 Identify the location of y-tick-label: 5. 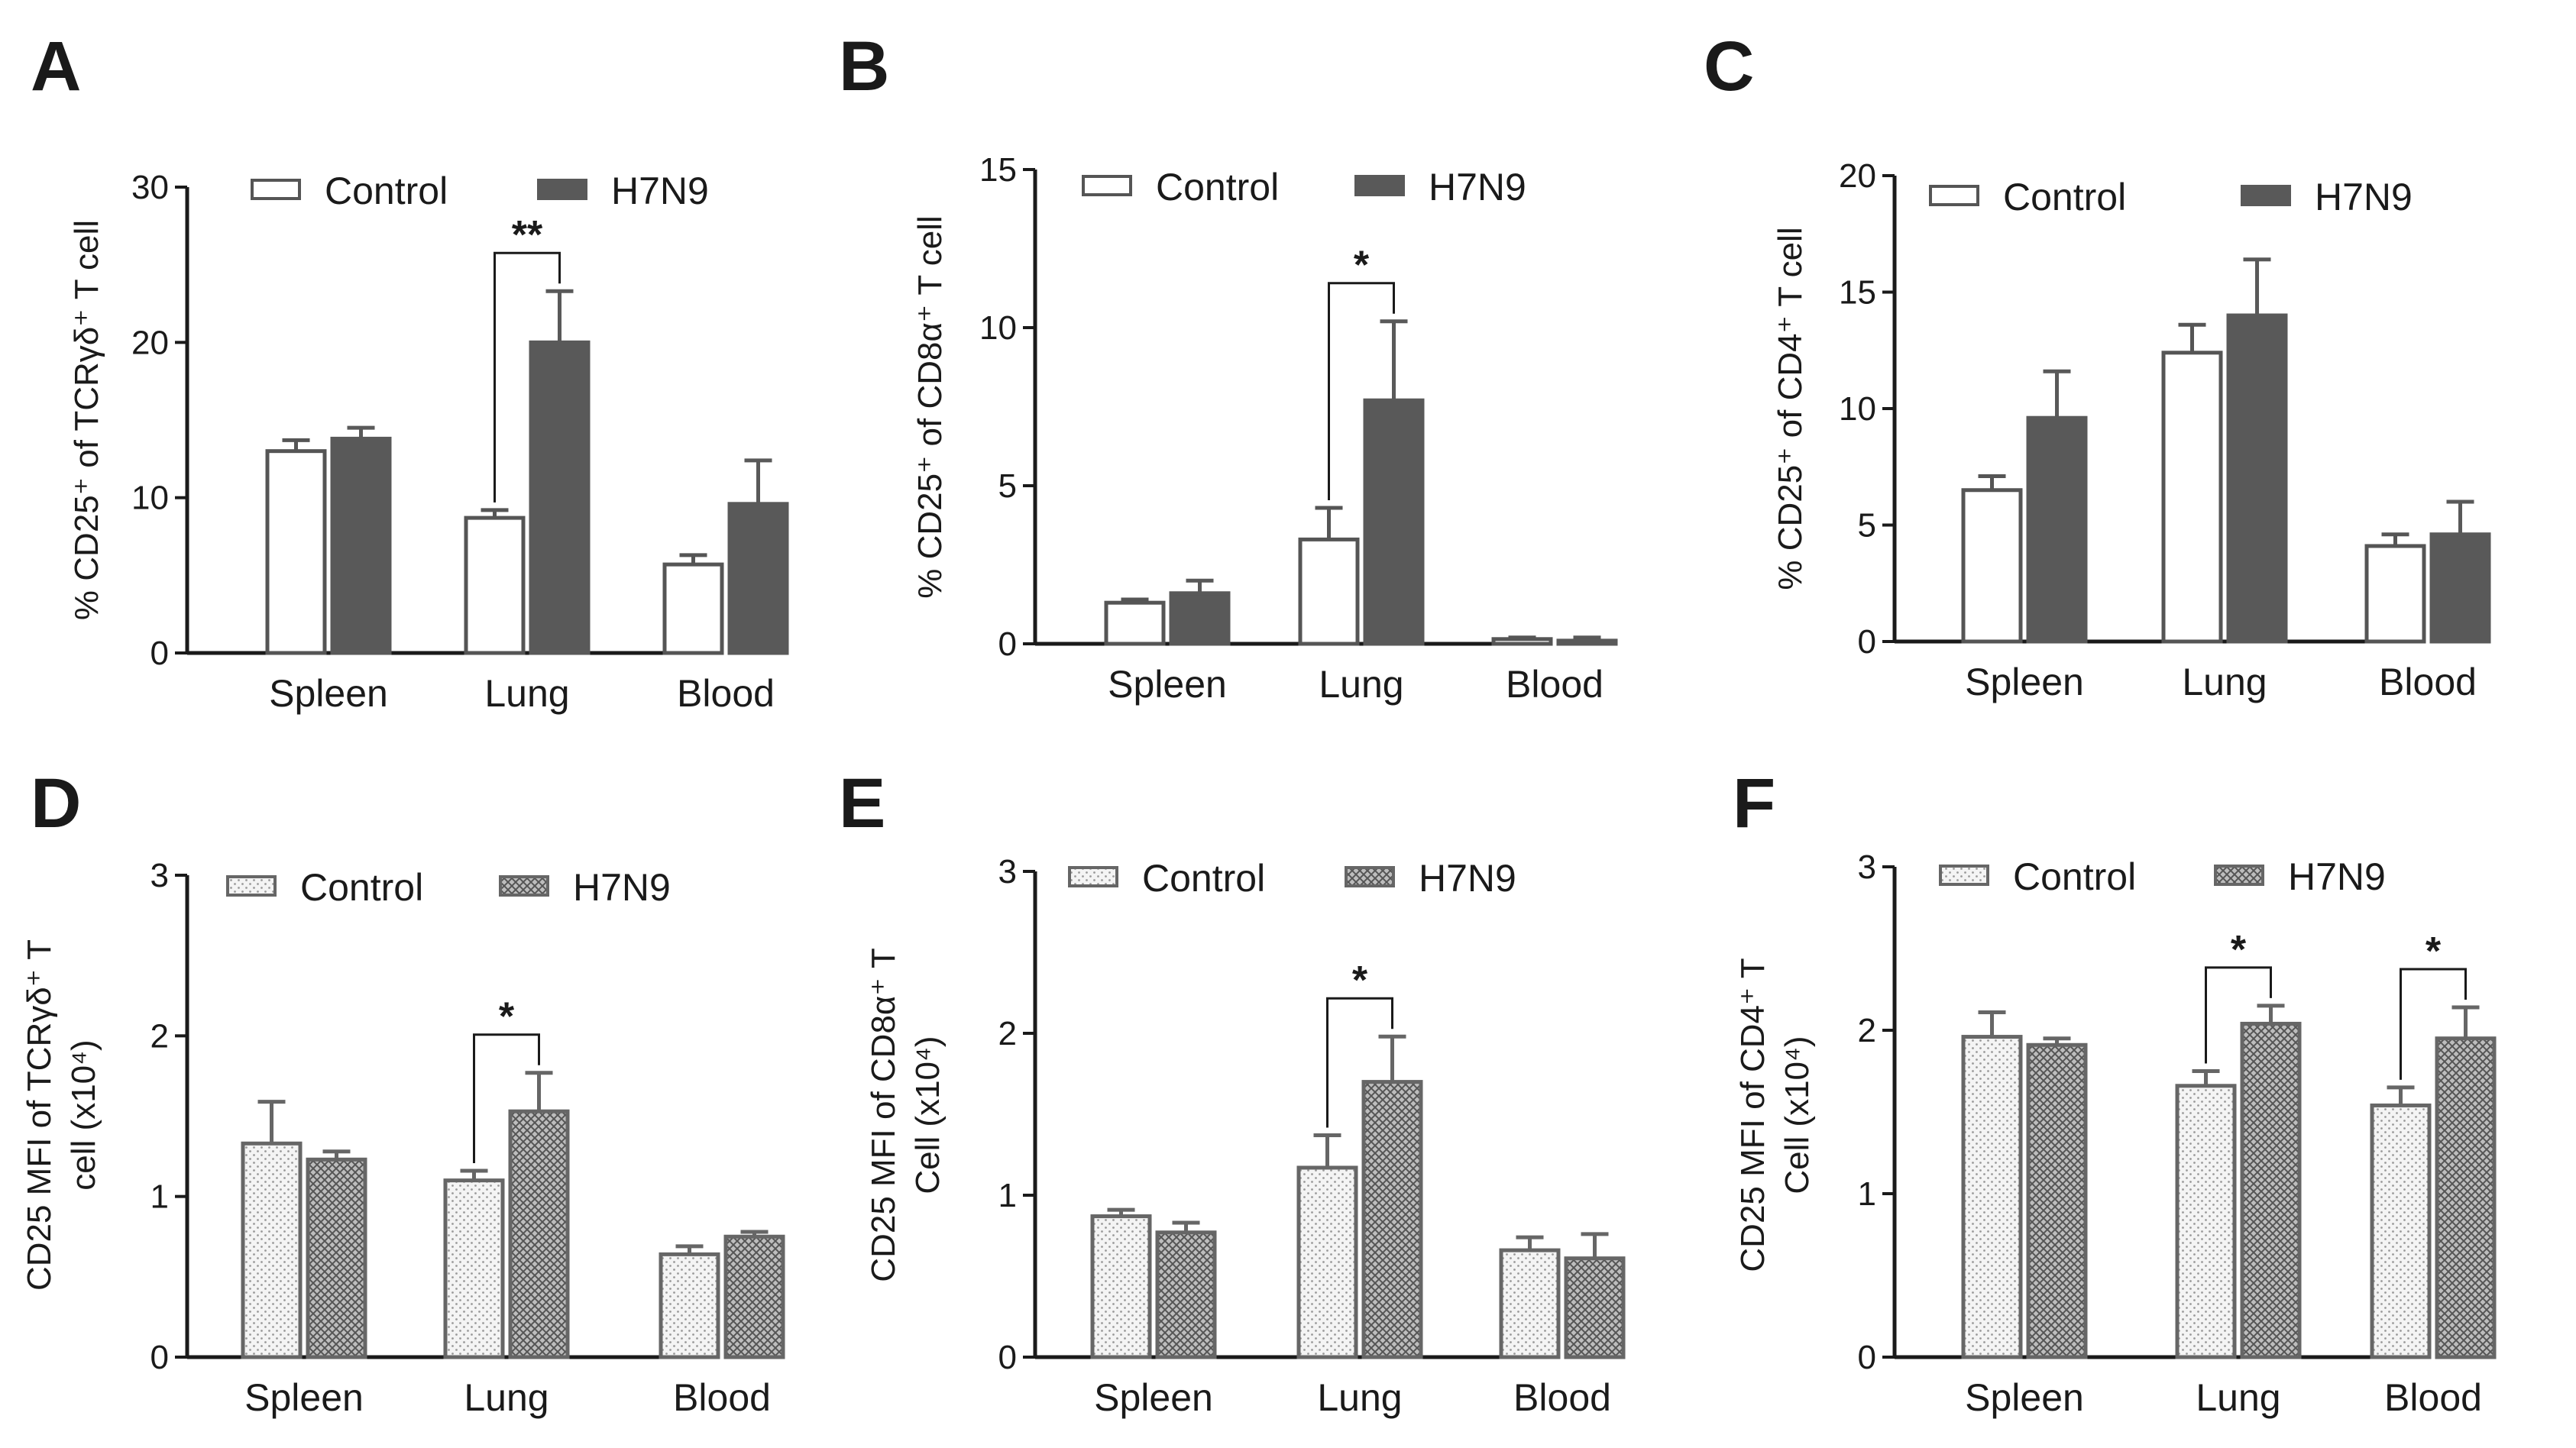
(1867, 526).